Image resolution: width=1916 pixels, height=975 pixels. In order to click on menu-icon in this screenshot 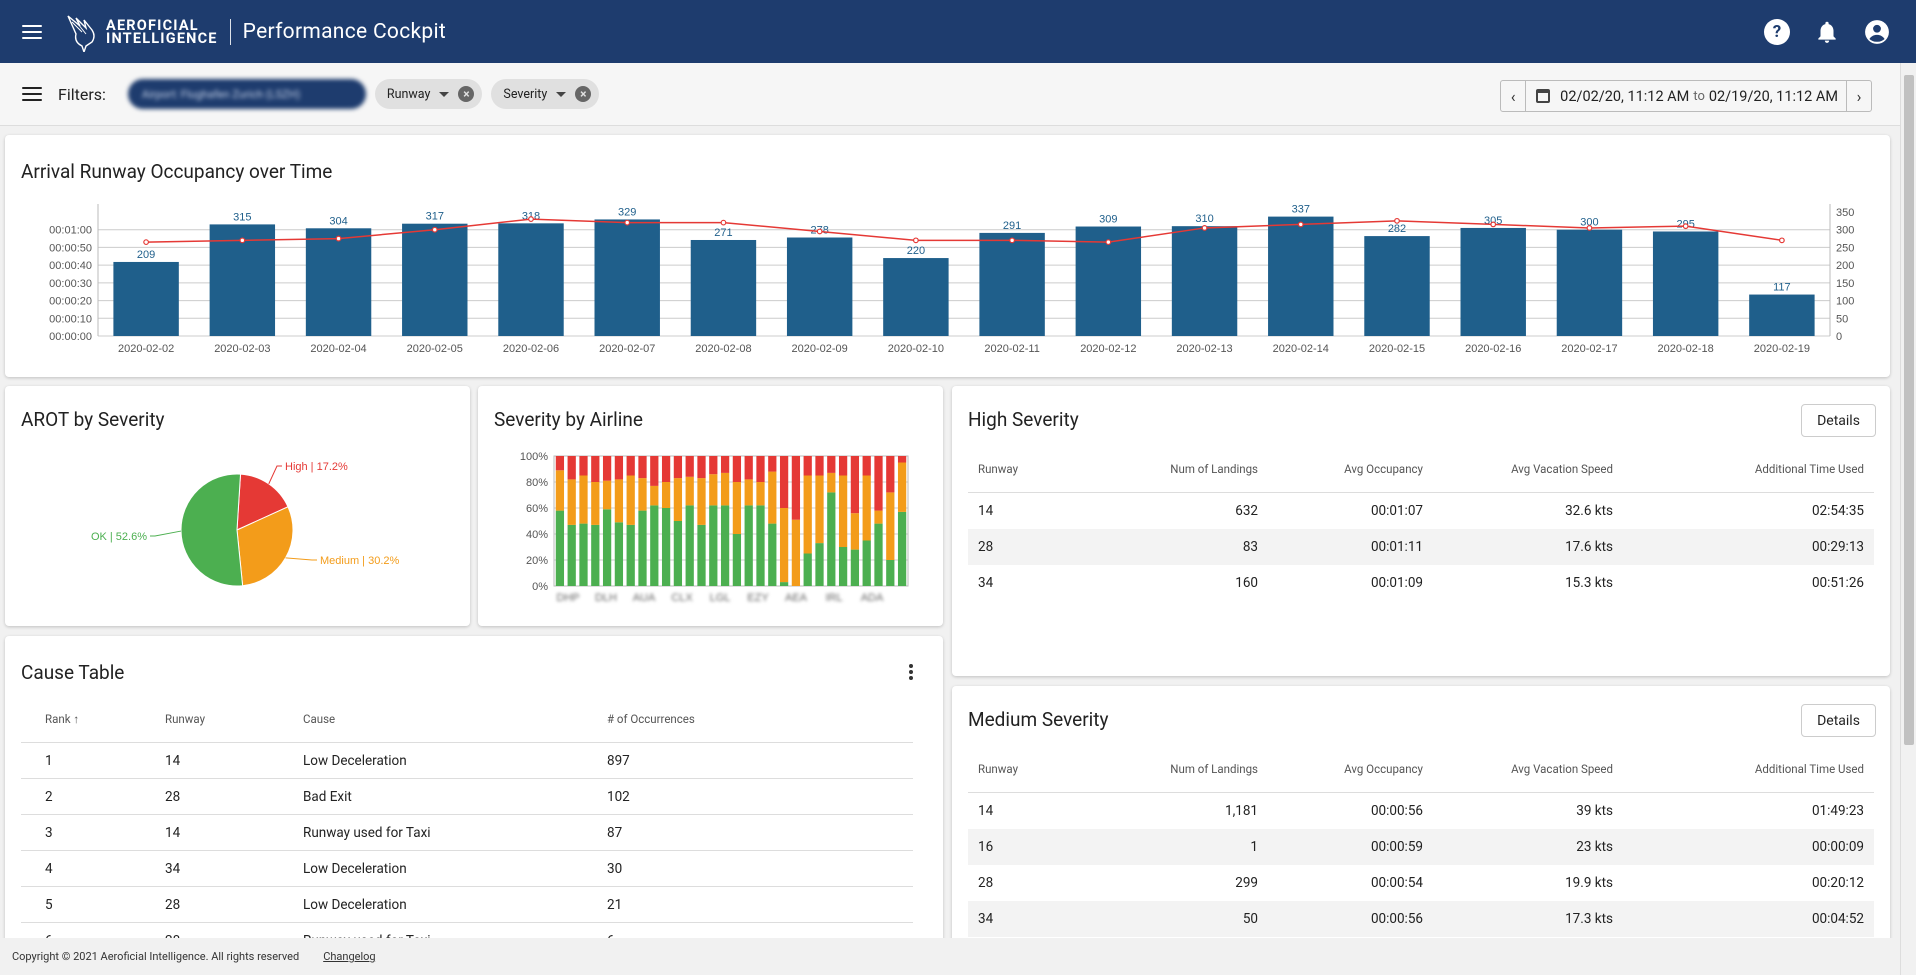, I will do `click(33, 32)`.